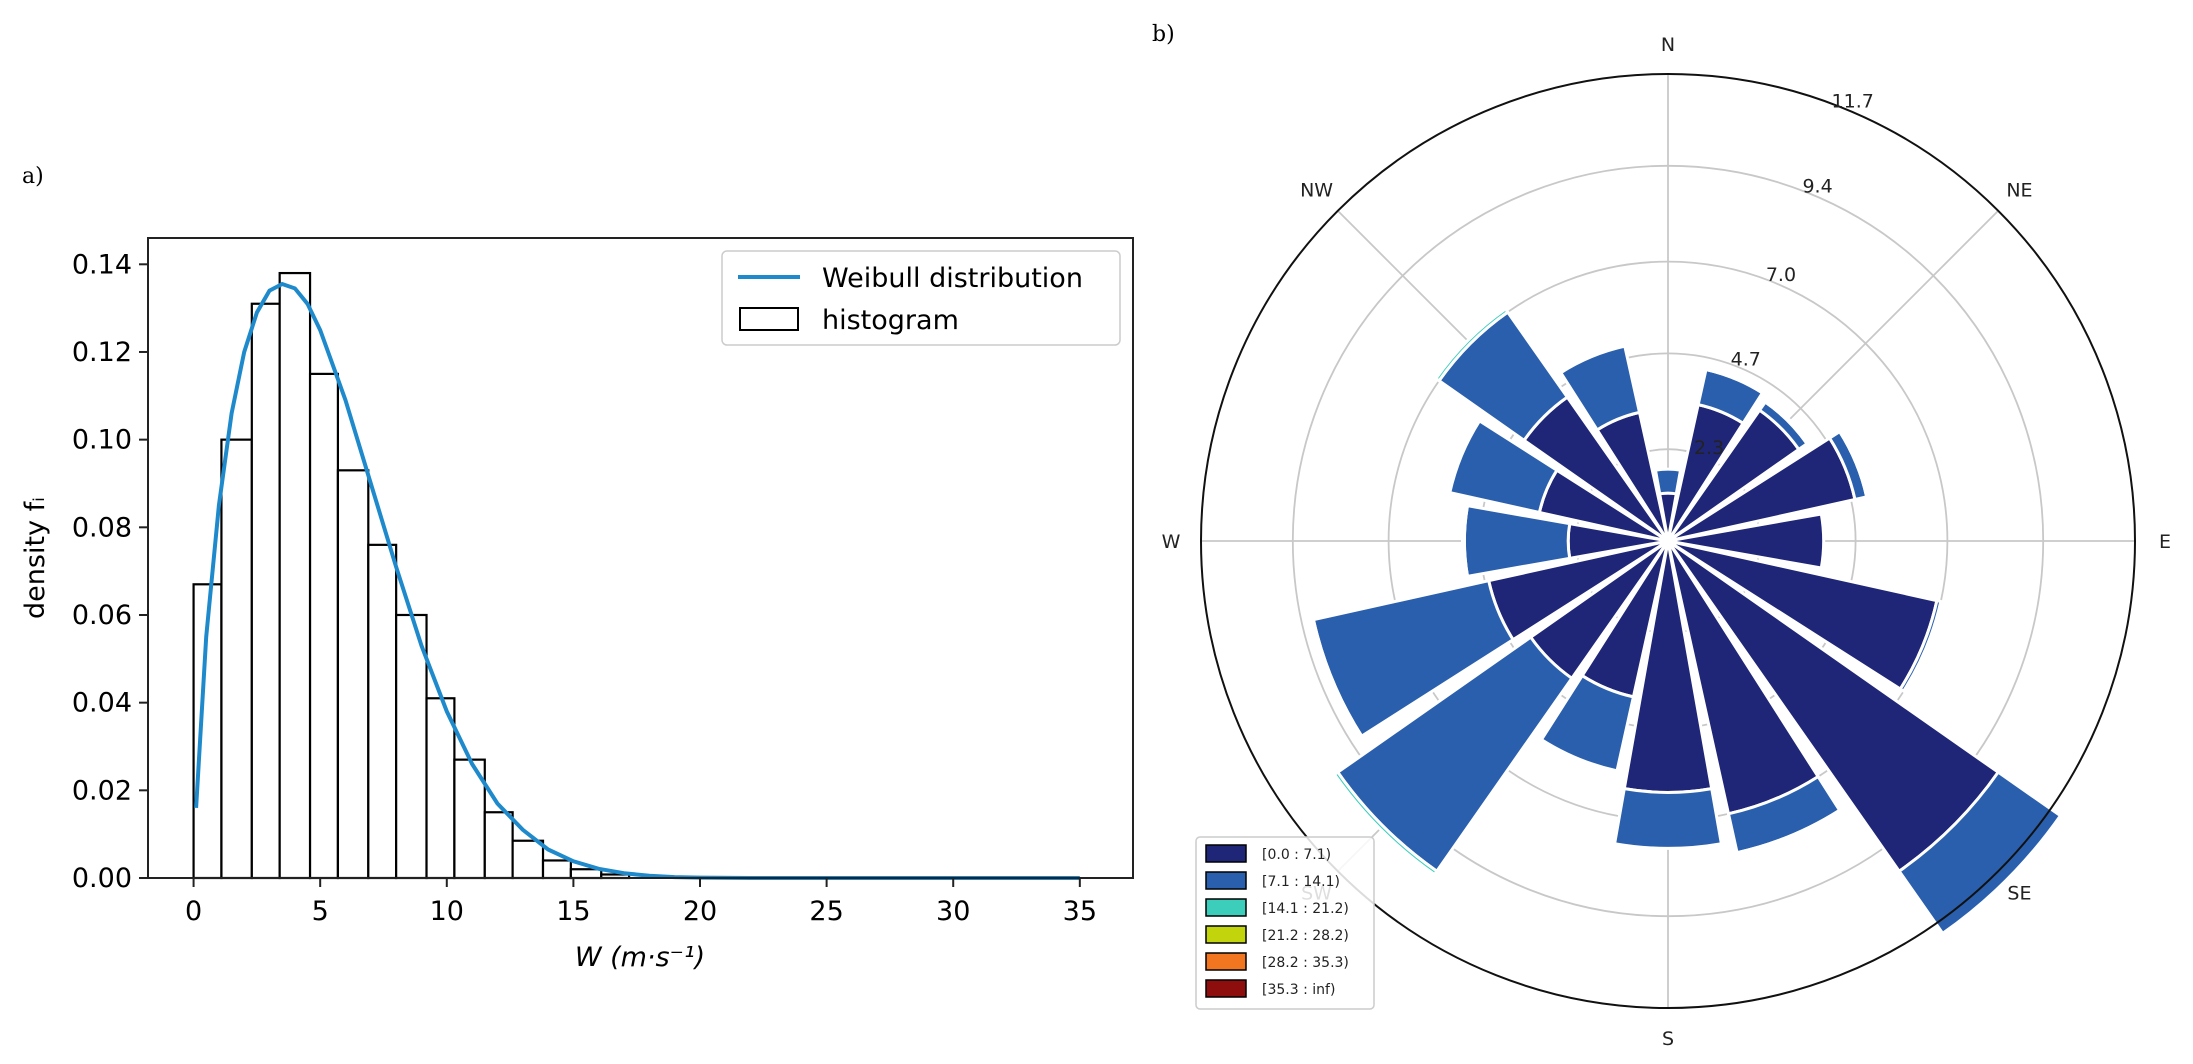  Describe the element at coordinates (193, 911) in the screenshot. I see `x-tick-label: 0` at that location.